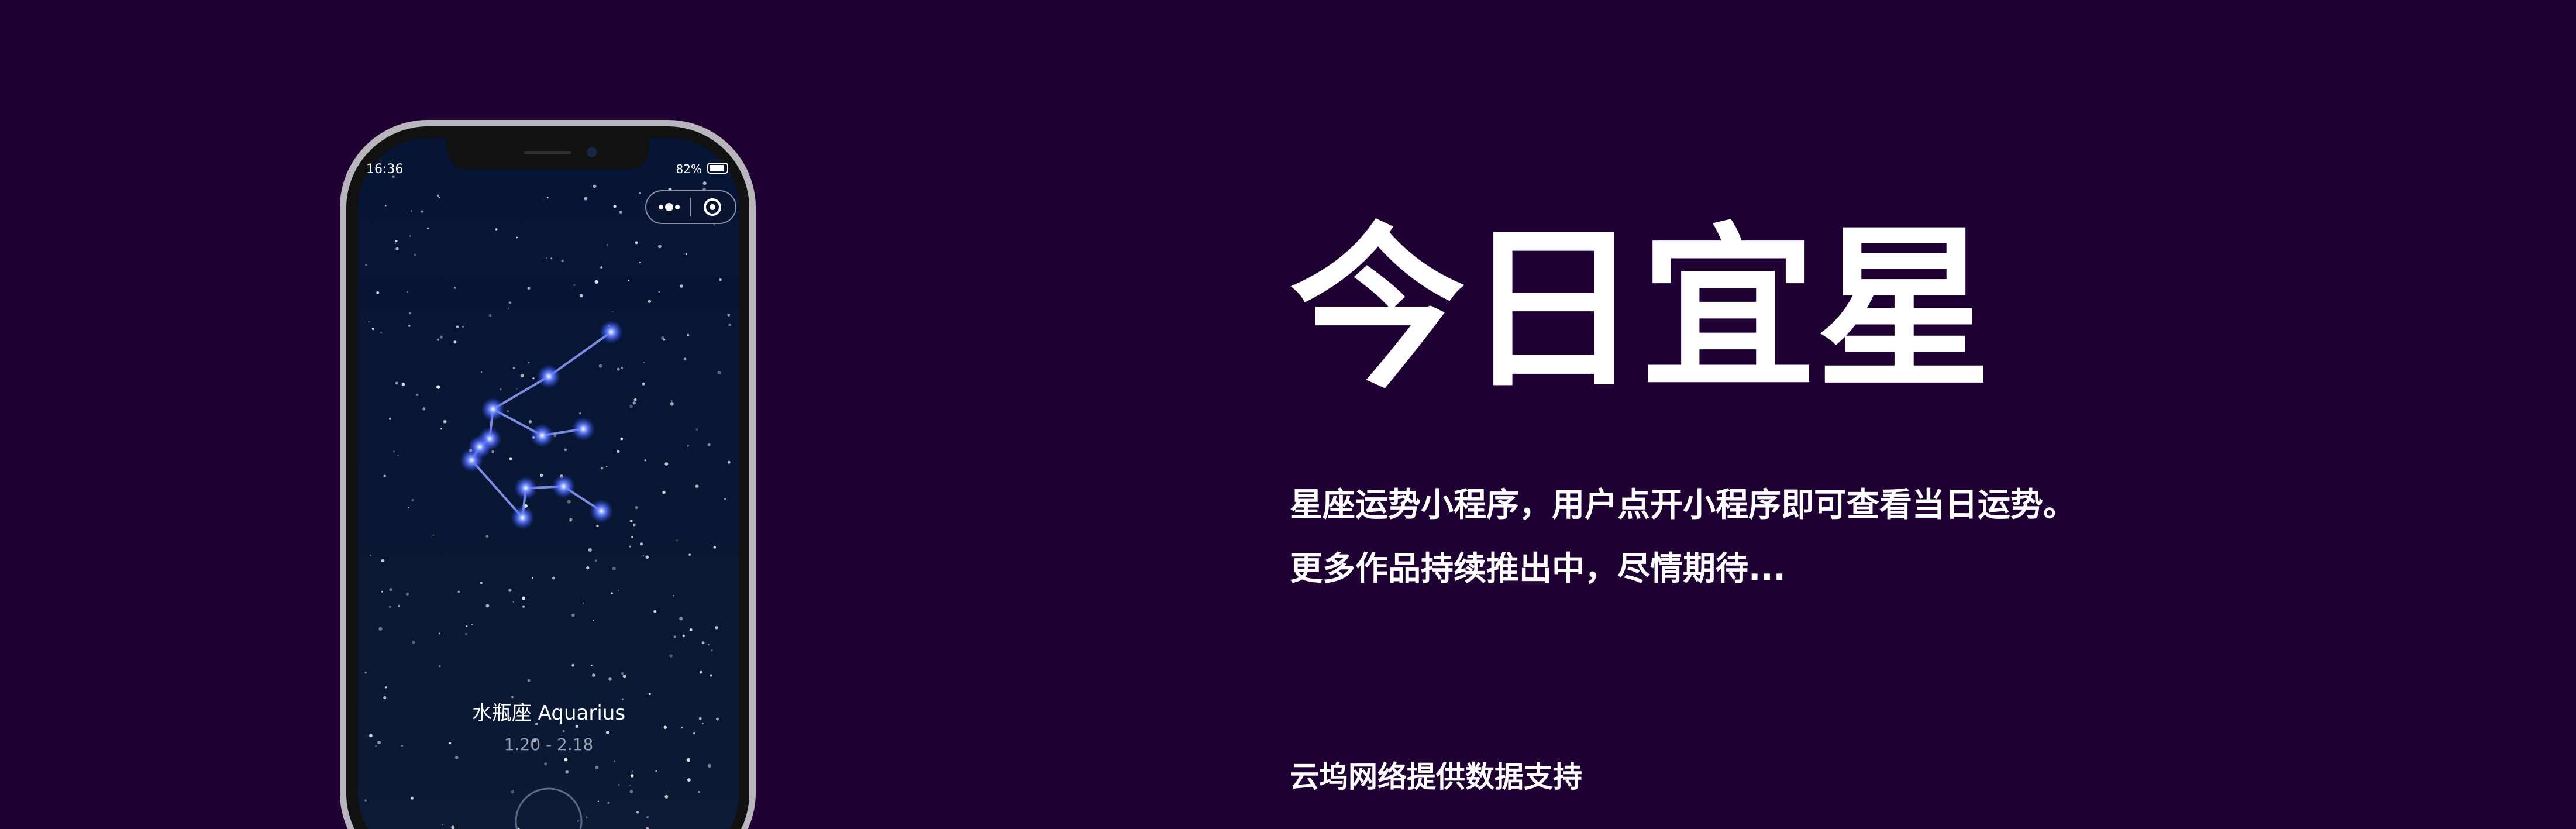  I want to click on close-icon-dot, so click(712, 207).